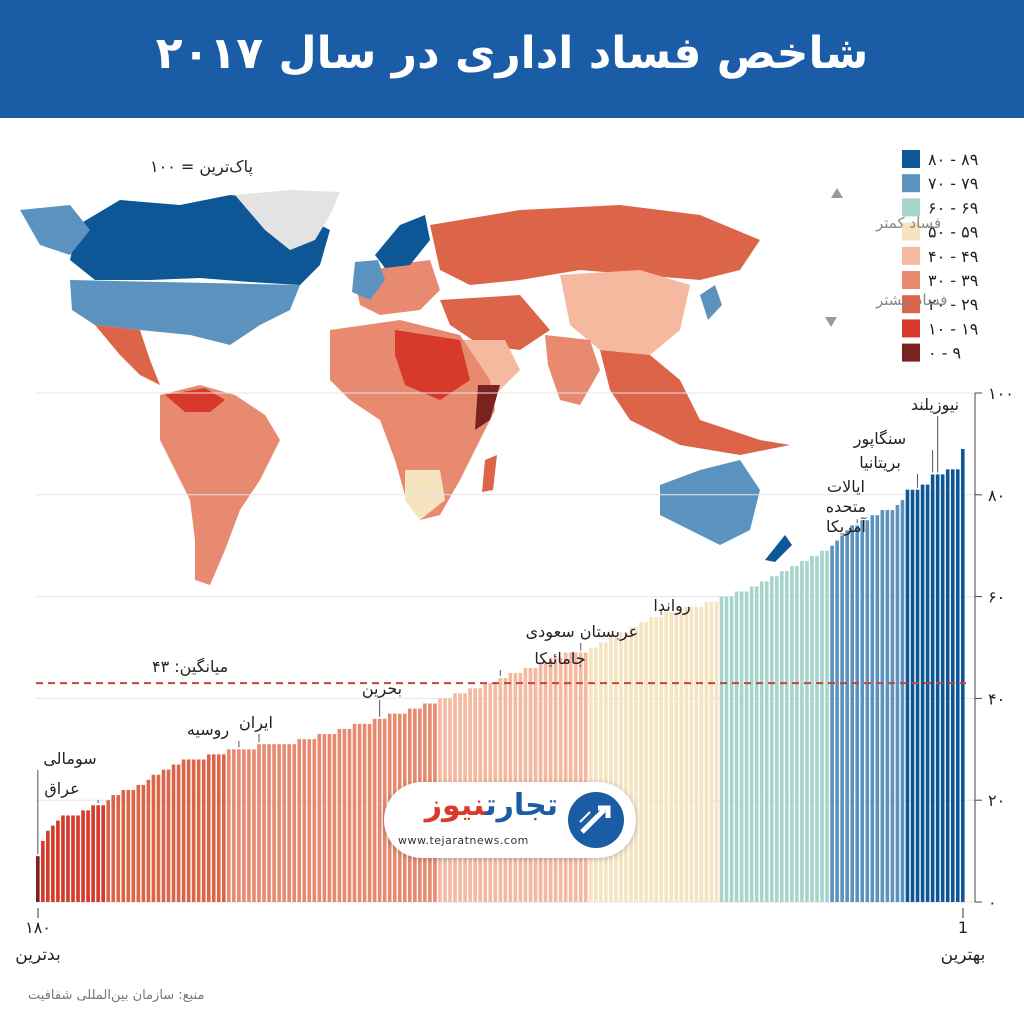  What do you see at coordinates (963, 927) in the screenshot?
I see `rank-right: 1` at bounding box center [963, 927].